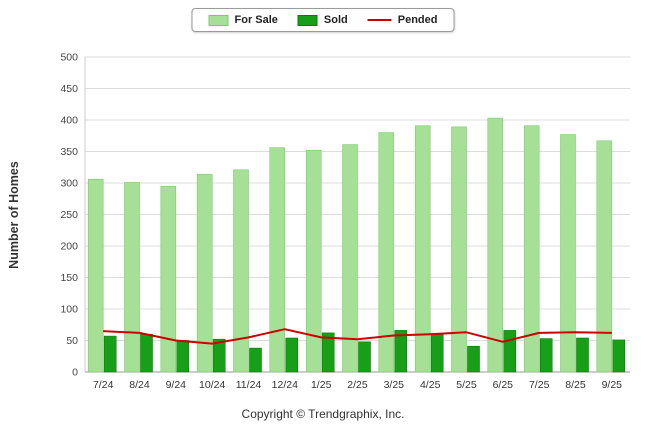 This screenshot has height=434, width=646. I want to click on x-tick-label: 3/25, so click(394, 385).